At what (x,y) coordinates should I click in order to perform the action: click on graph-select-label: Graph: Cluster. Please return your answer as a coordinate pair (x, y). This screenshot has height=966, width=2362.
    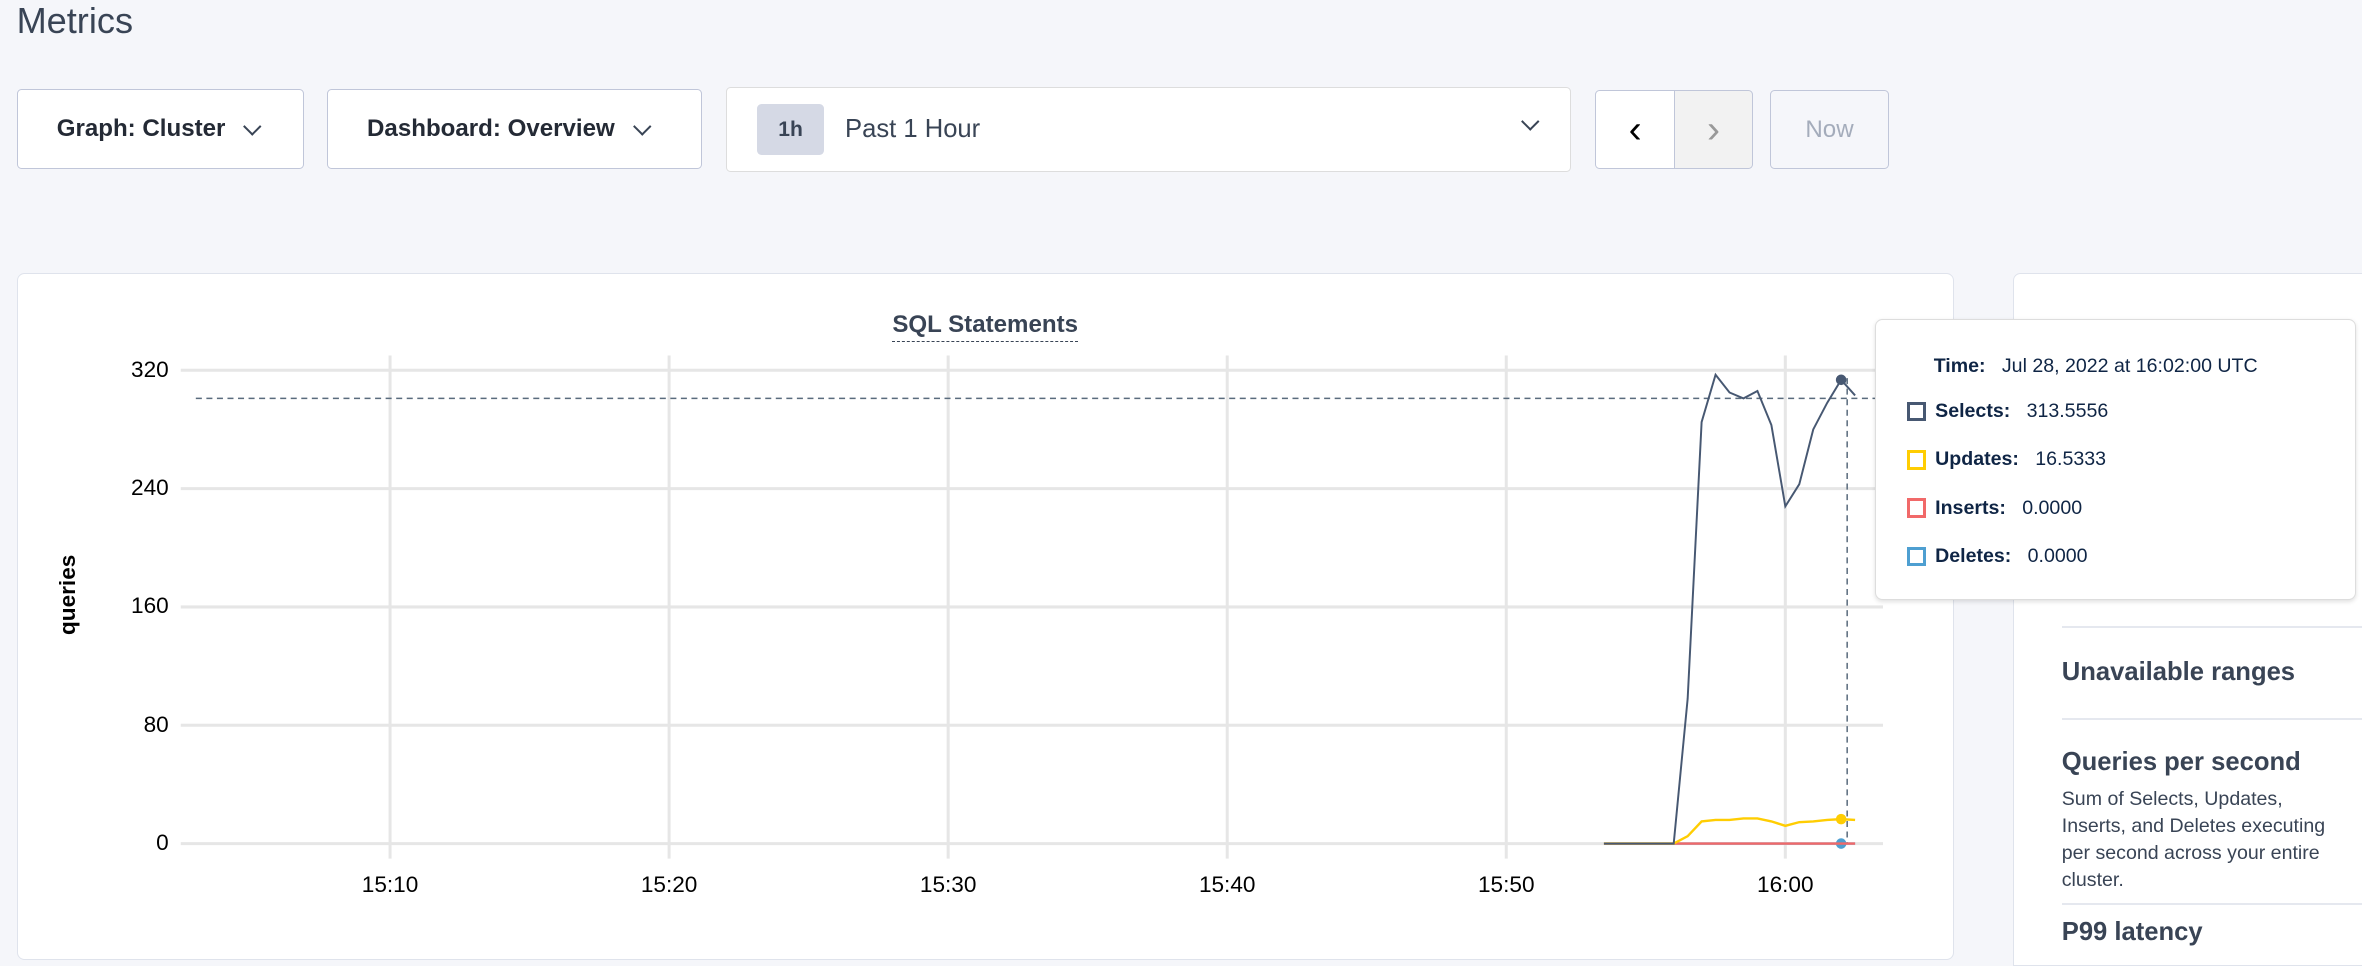
    Looking at the image, I should click on (141, 128).